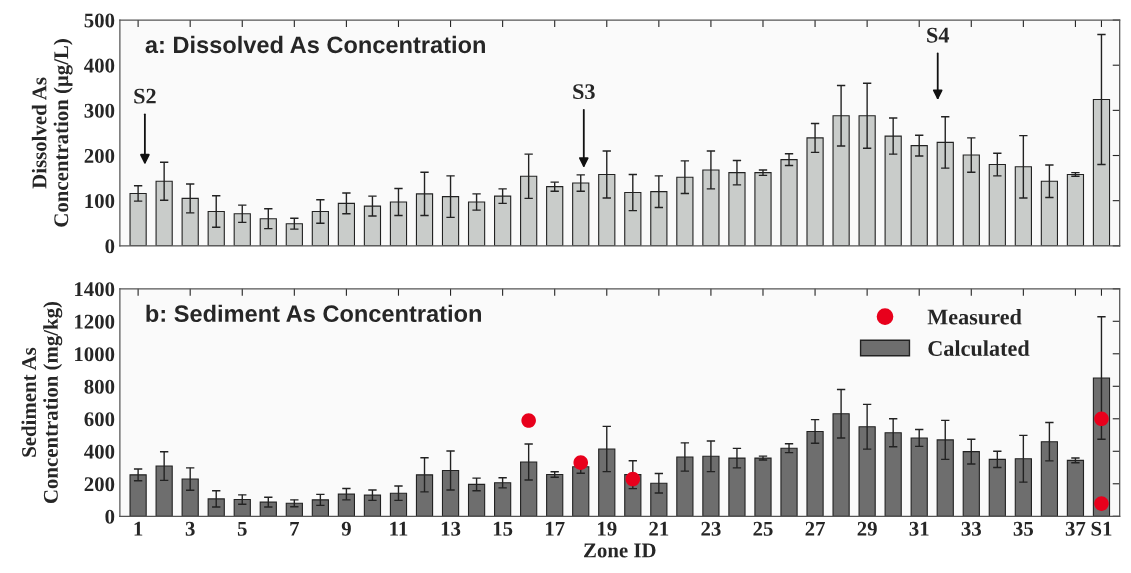  I want to click on y-tick-label: 800, so click(99, 386).